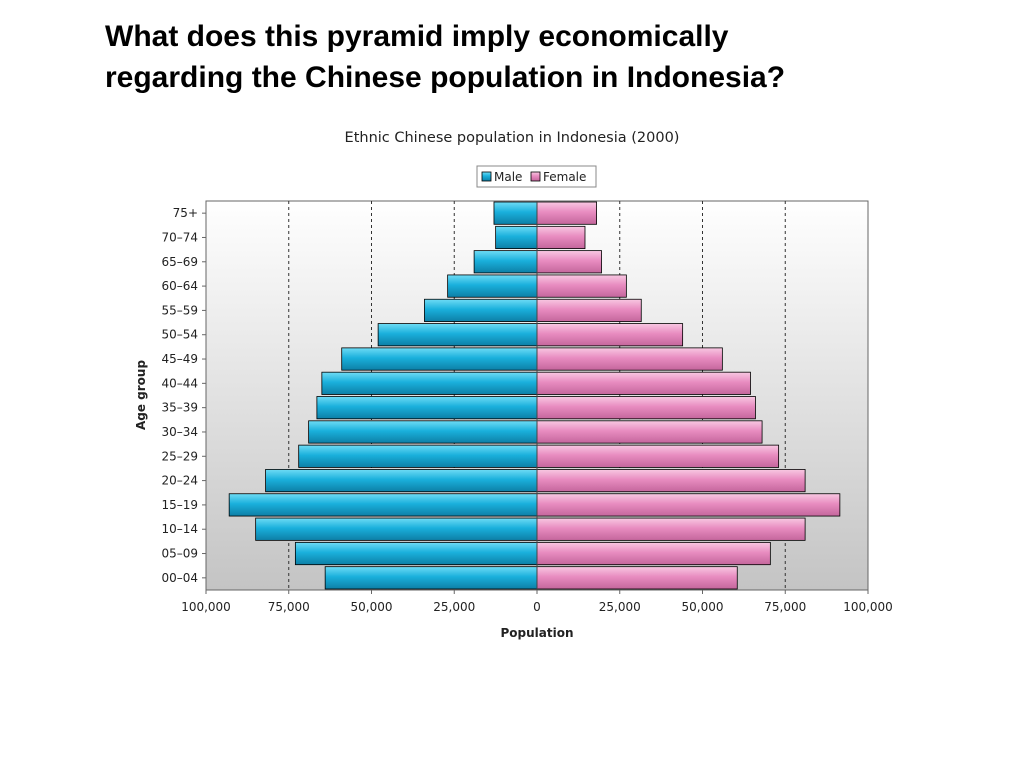 Image resolution: width=1024 pixels, height=768 pixels. I want to click on x-tick-label-0: 100,000, so click(206, 607).